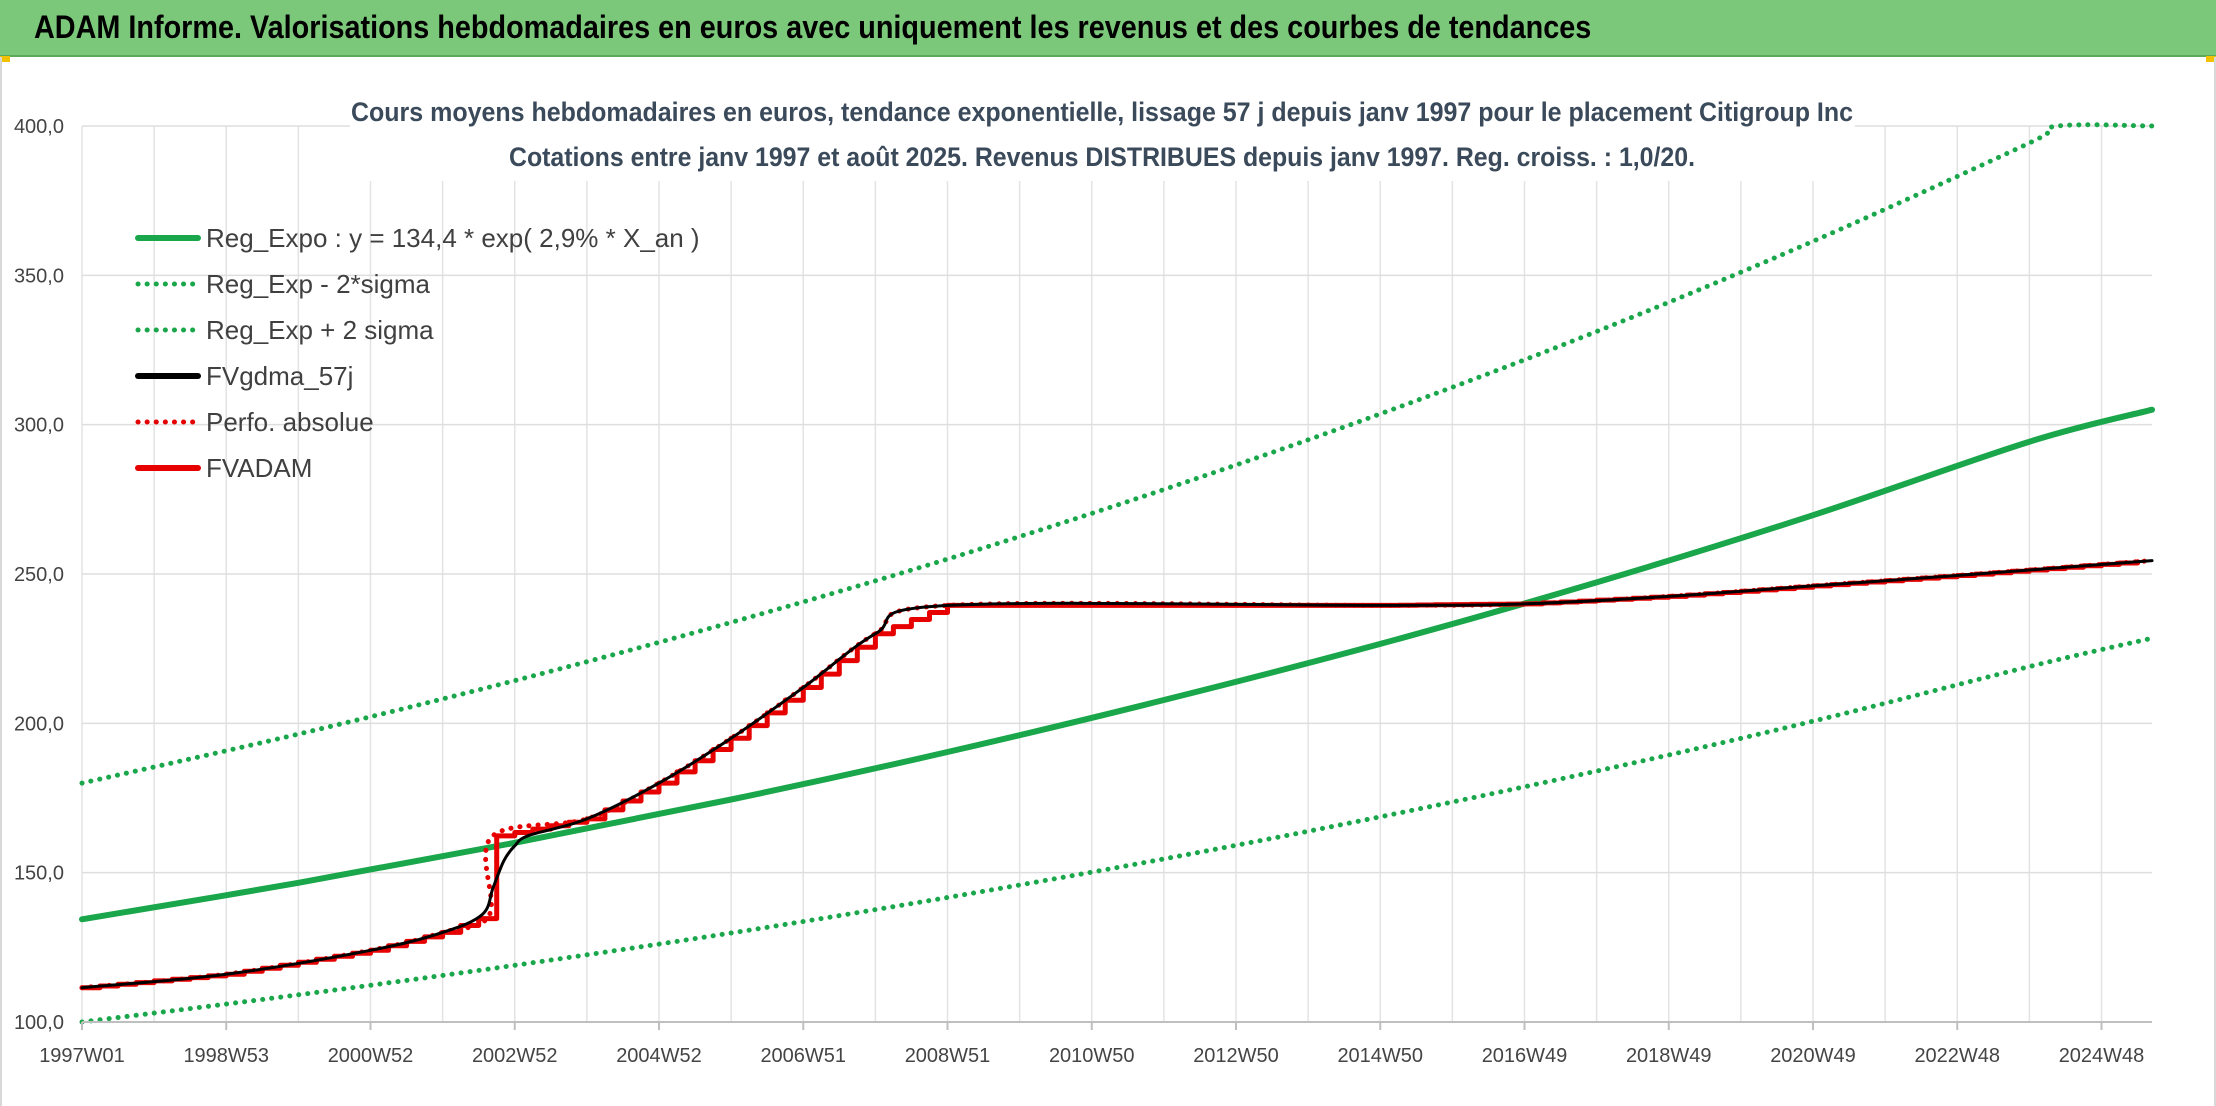 The height and width of the screenshot is (1106, 2216). I want to click on y-tick-label: 150,0, so click(39, 874).